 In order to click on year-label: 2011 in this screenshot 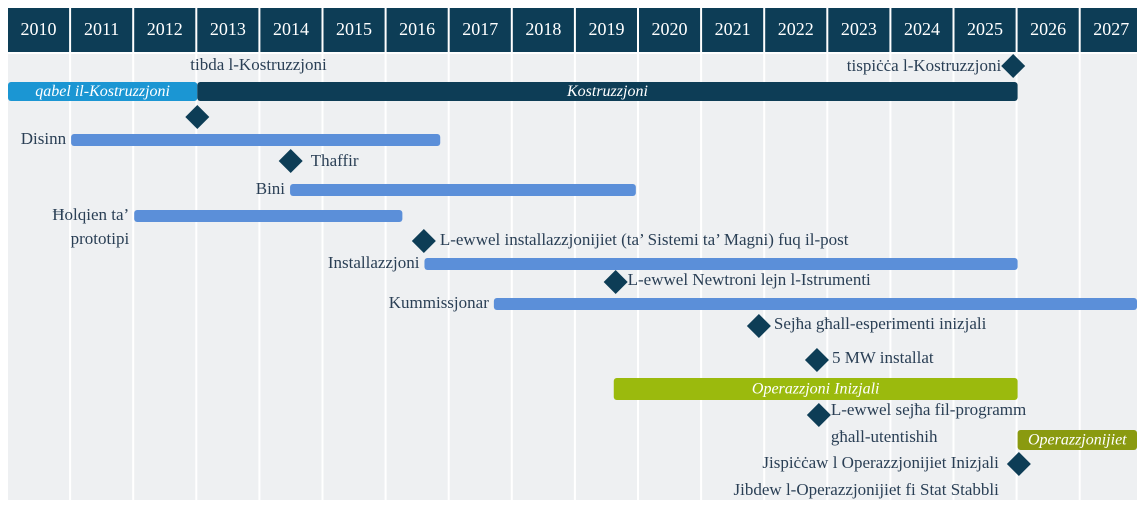, I will do `click(101, 29)`.